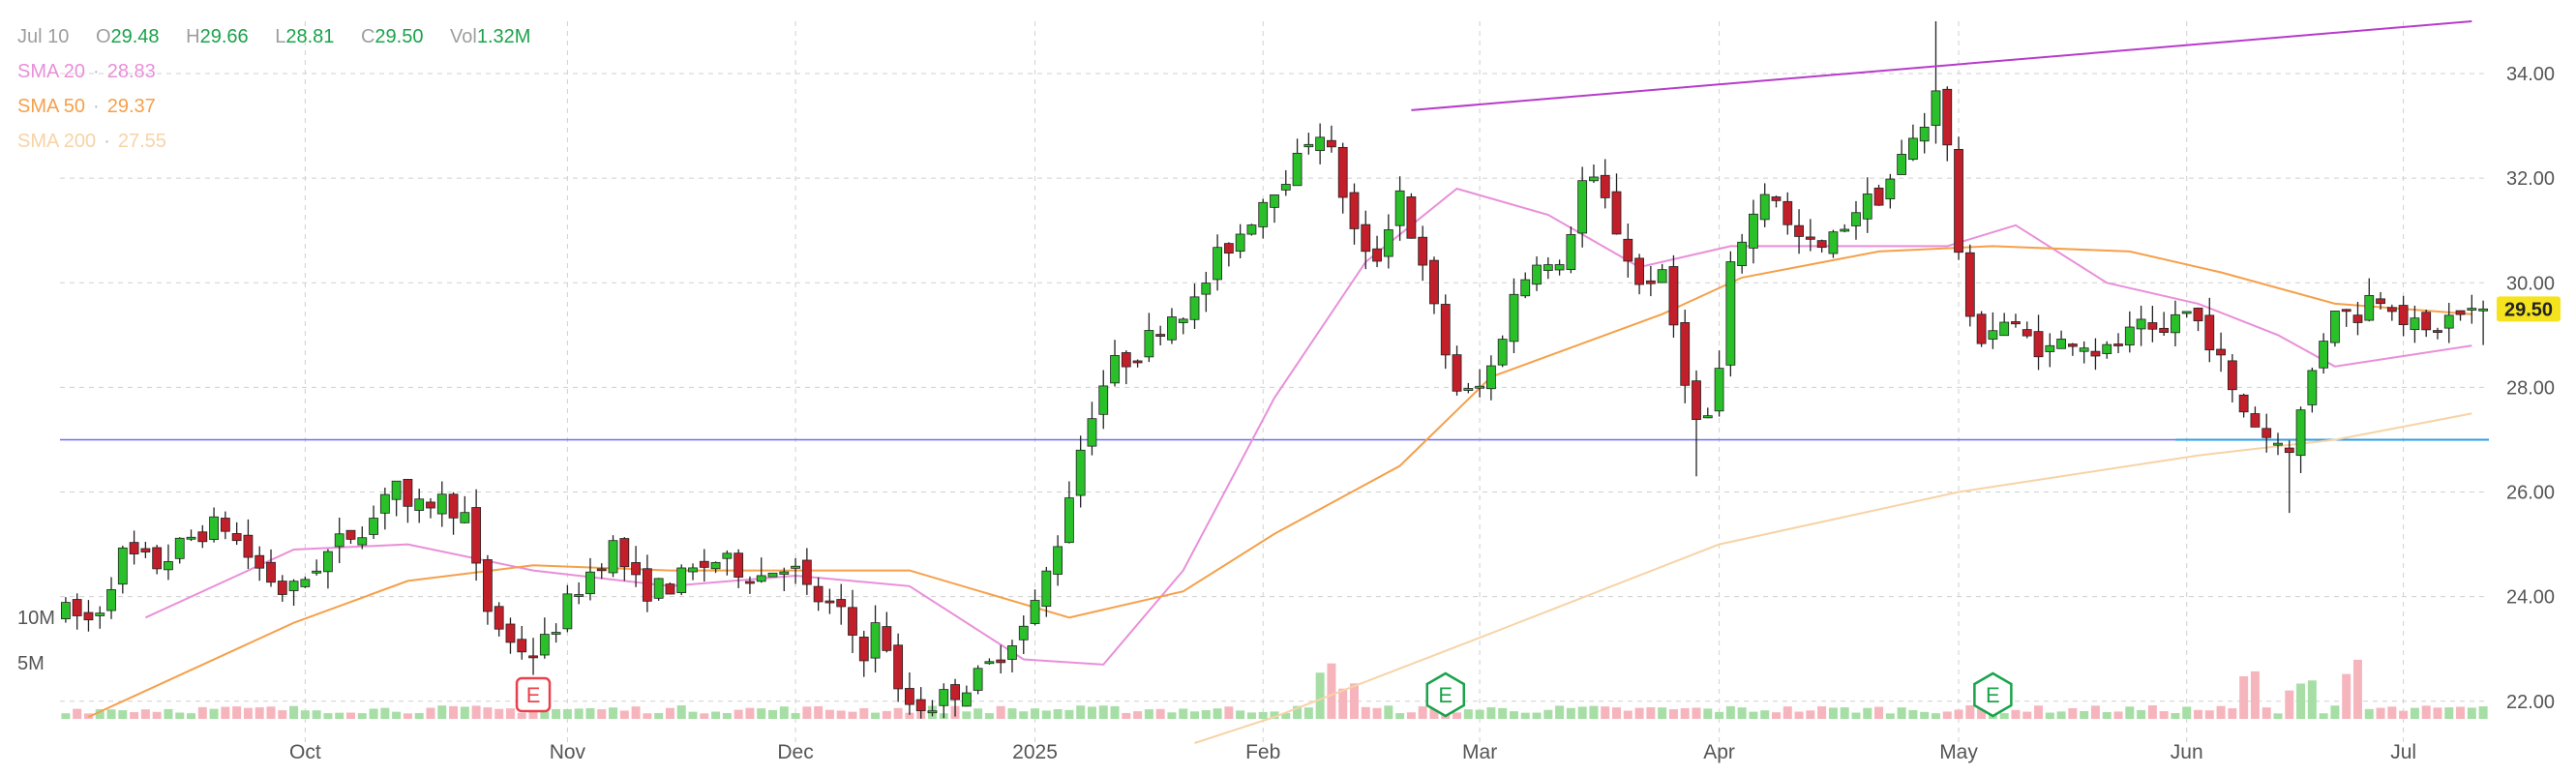 The width and height of the screenshot is (2576, 775). I want to click on low-label: L, so click(280, 36).